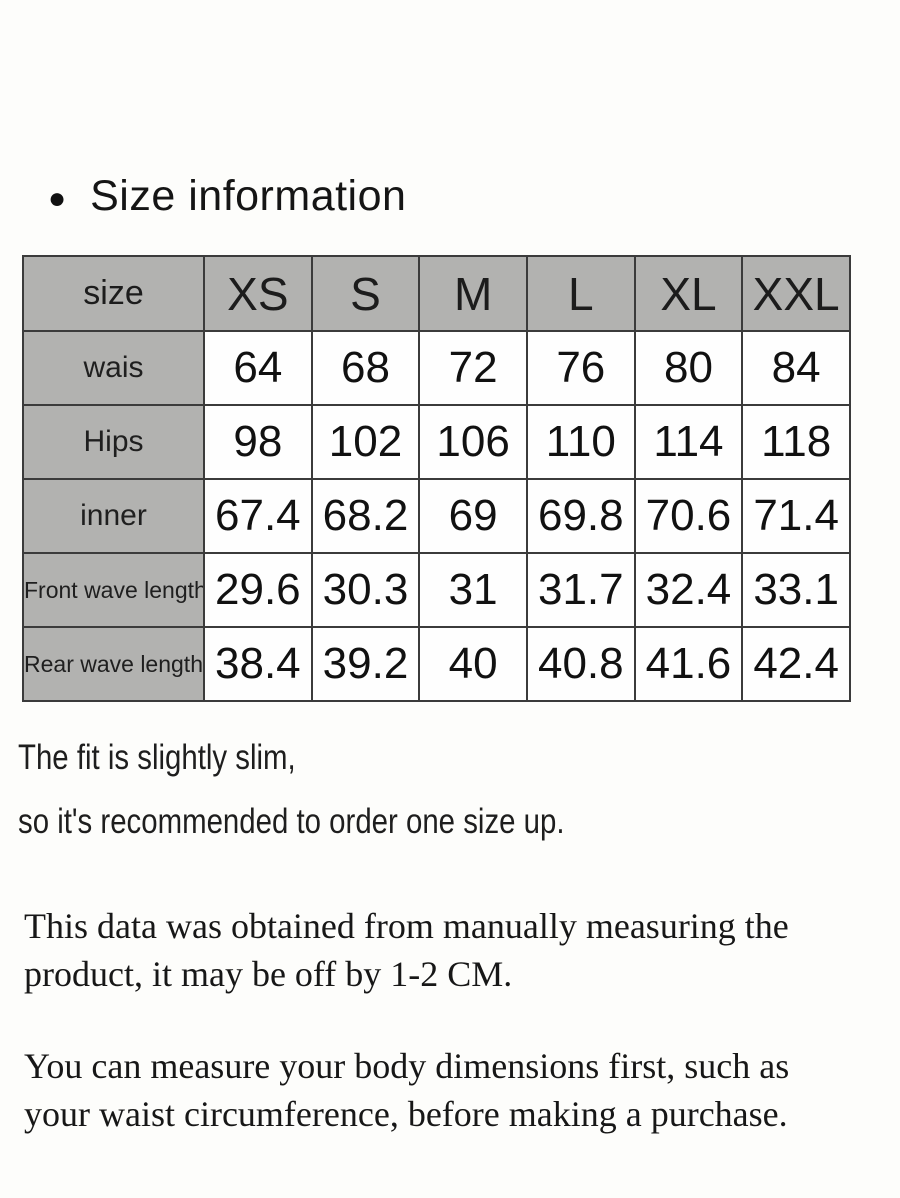  What do you see at coordinates (580, 590) in the screenshot?
I see `table-cell: 31.7` at bounding box center [580, 590].